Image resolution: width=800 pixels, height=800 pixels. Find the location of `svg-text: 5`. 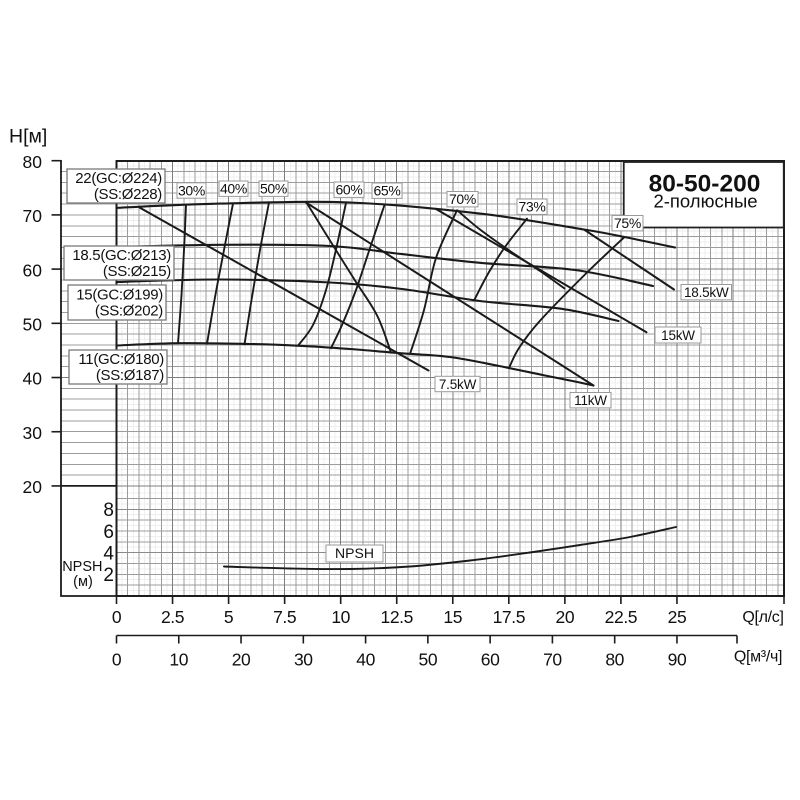

svg-text: 5 is located at coordinates (228, 617).